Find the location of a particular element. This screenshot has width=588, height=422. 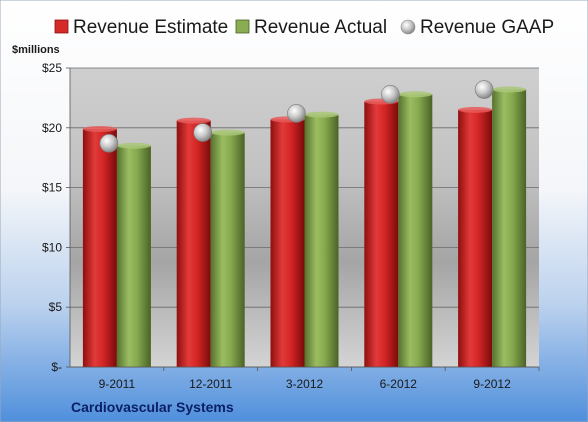

x-tick-label: 3-2012 is located at coordinates (305, 384).